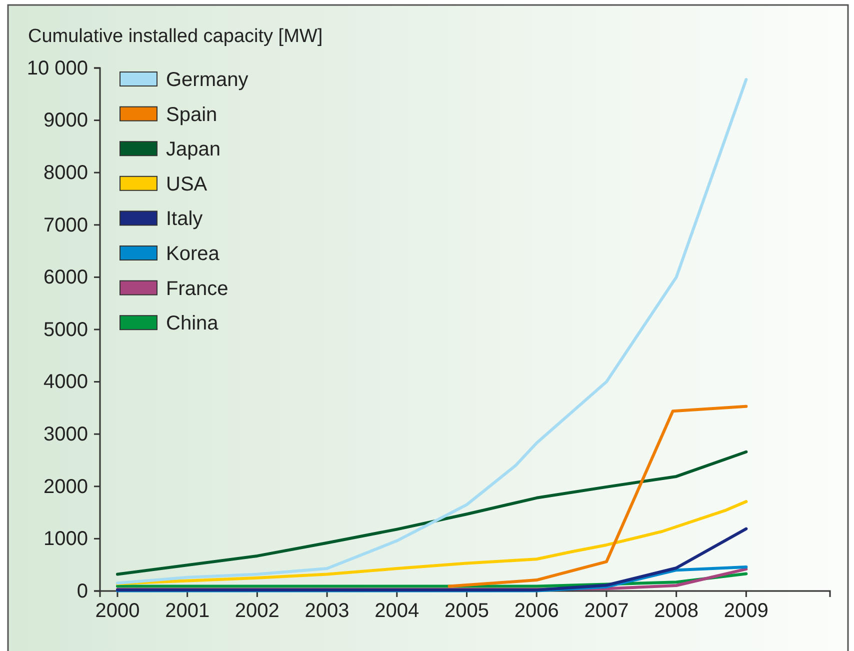 The width and height of the screenshot is (854, 651). I want to click on y-tick-label: 10 000, so click(57, 68).